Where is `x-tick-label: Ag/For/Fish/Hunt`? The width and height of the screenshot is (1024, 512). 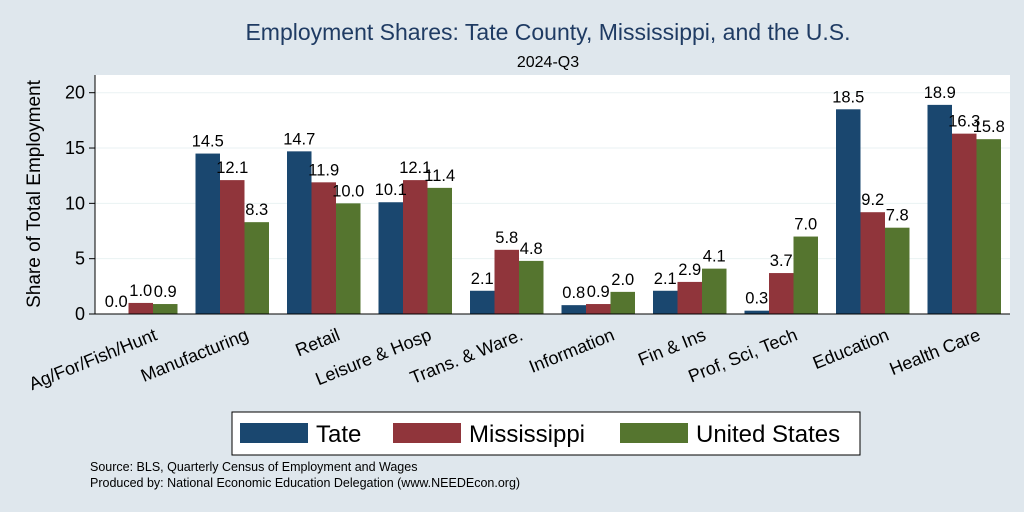
x-tick-label: Ag/For/Fish/Hunt is located at coordinates (93, 360).